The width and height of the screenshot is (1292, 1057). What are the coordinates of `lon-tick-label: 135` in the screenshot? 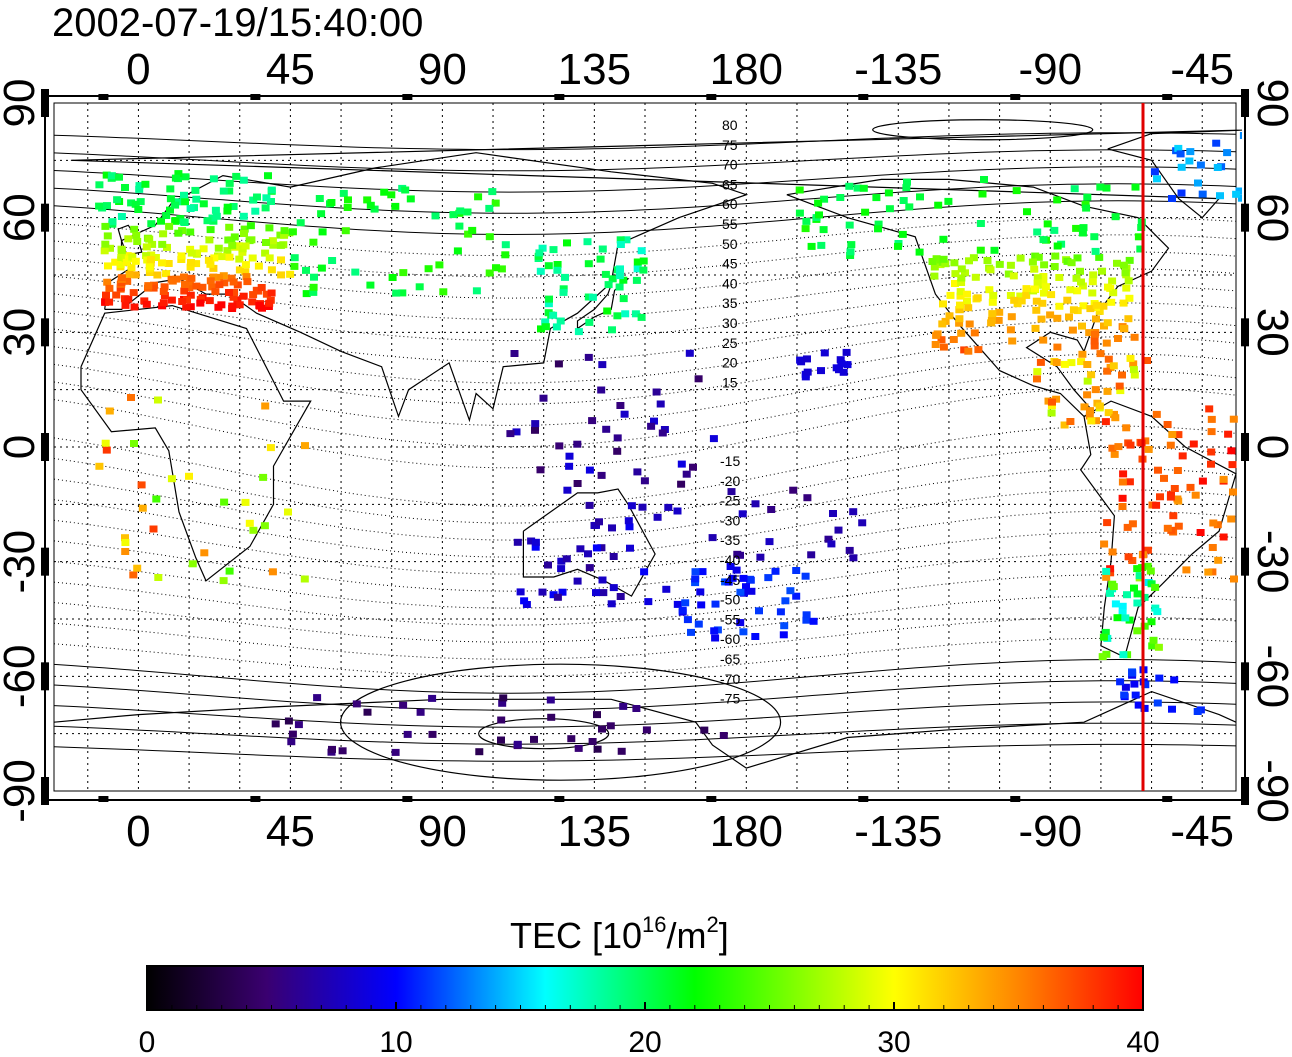 It's located at (594, 831).